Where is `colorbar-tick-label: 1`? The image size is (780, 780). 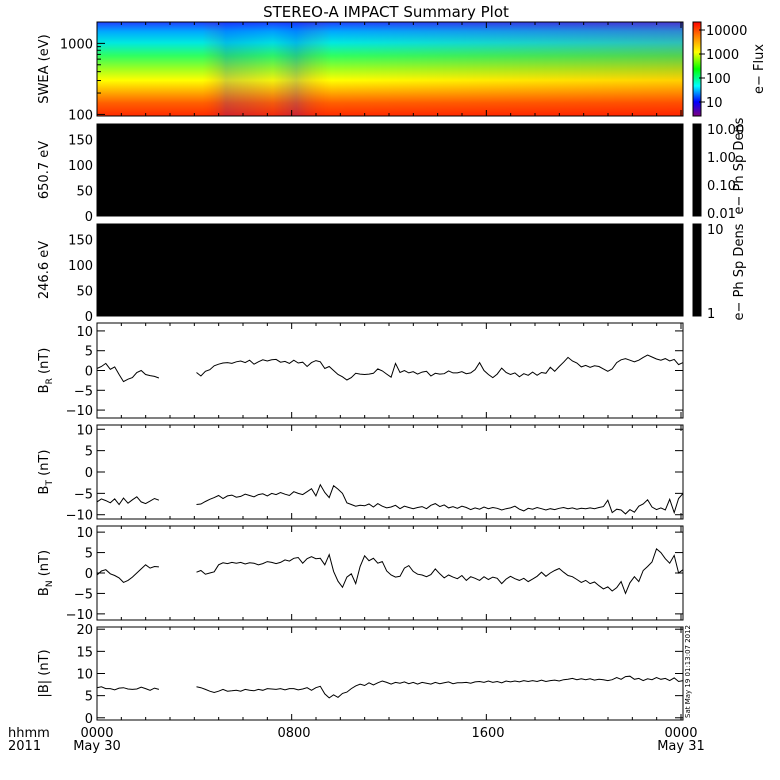
colorbar-tick-label: 1 is located at coordinates (711, 314).